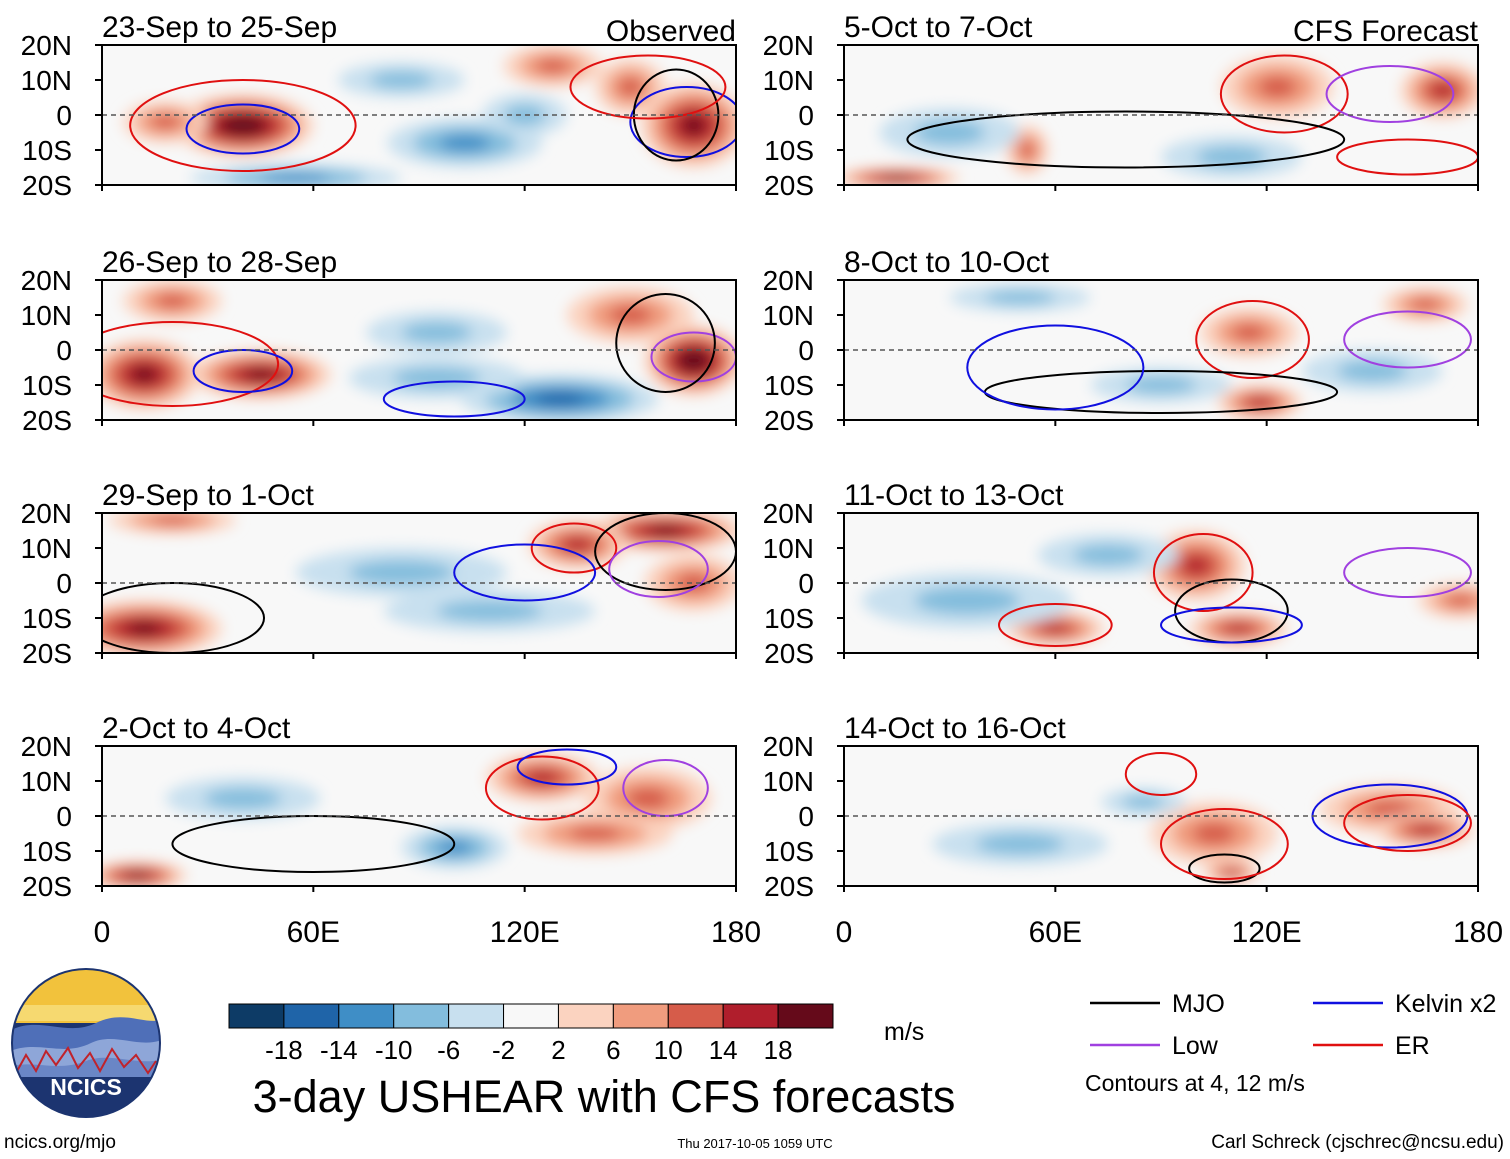 This screenshot has width=1510, height=1159. I want to click on panel-date-label: 5-Oct to 7-Oct, so click(938, 27).